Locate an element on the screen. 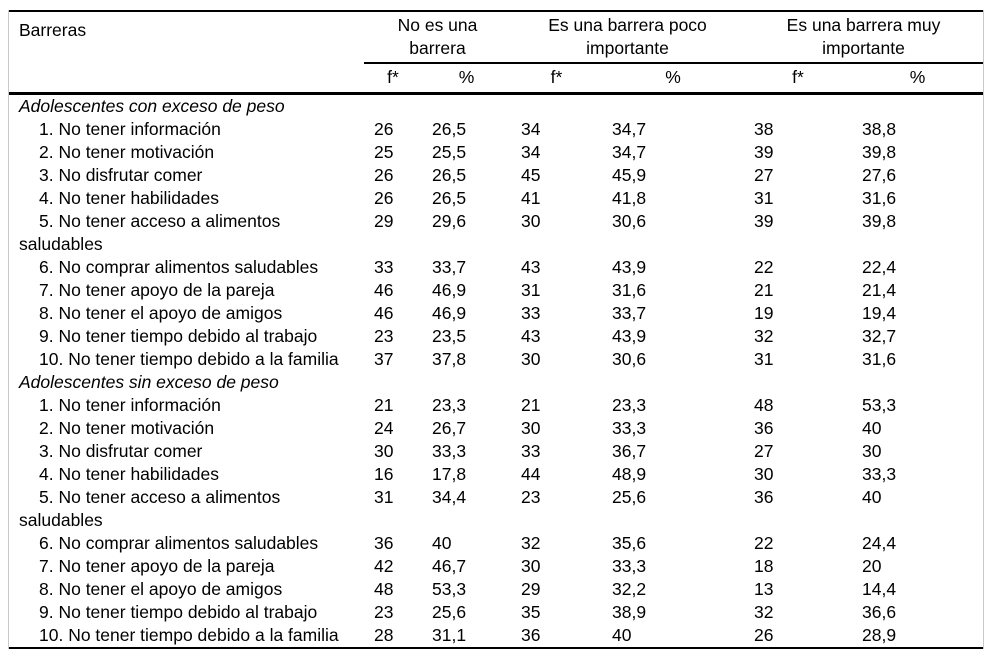 This screenshot has width=992, height=664. barrier-label: 3. No disfrutar comer is located at coordinates (121, 174).